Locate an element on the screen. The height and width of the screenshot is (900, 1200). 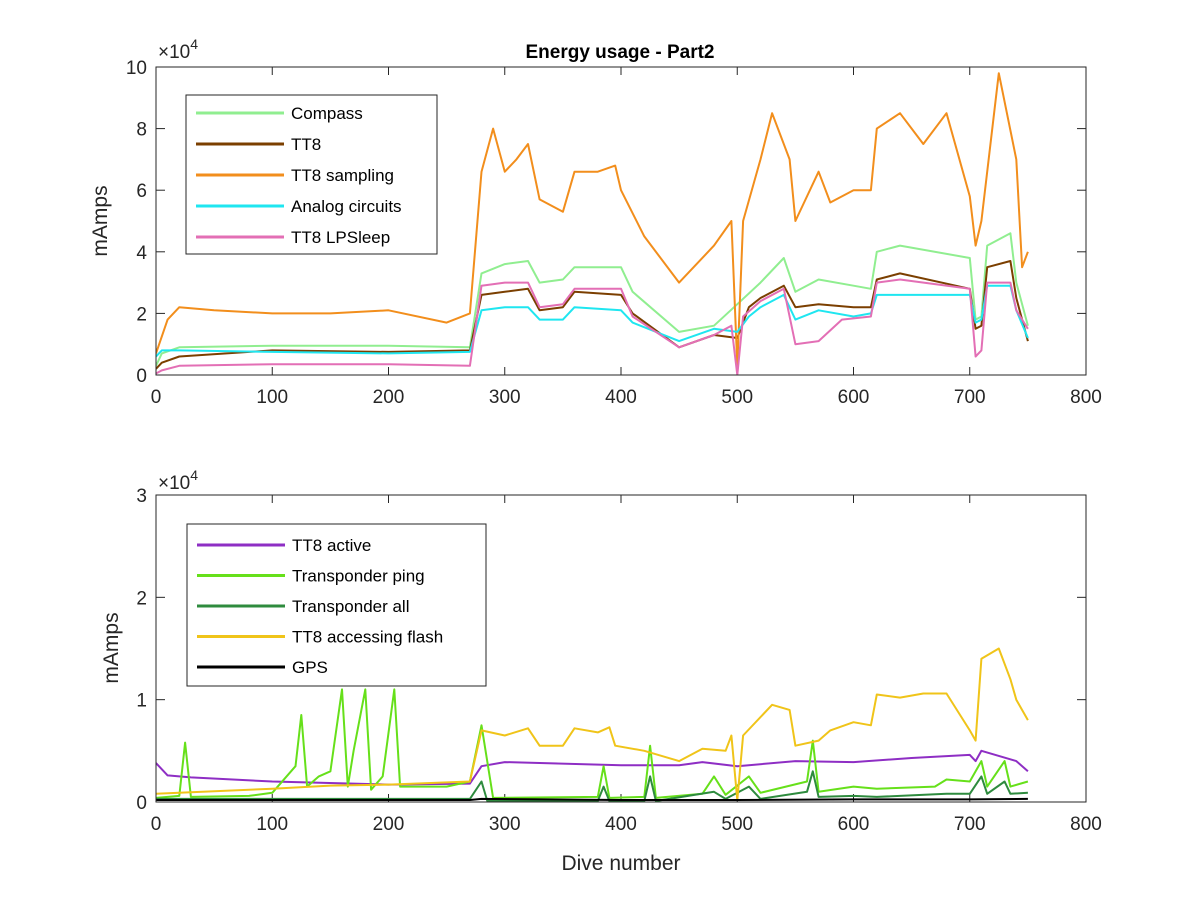
y-tick-label: 6 is located at coordinates (141, 191).